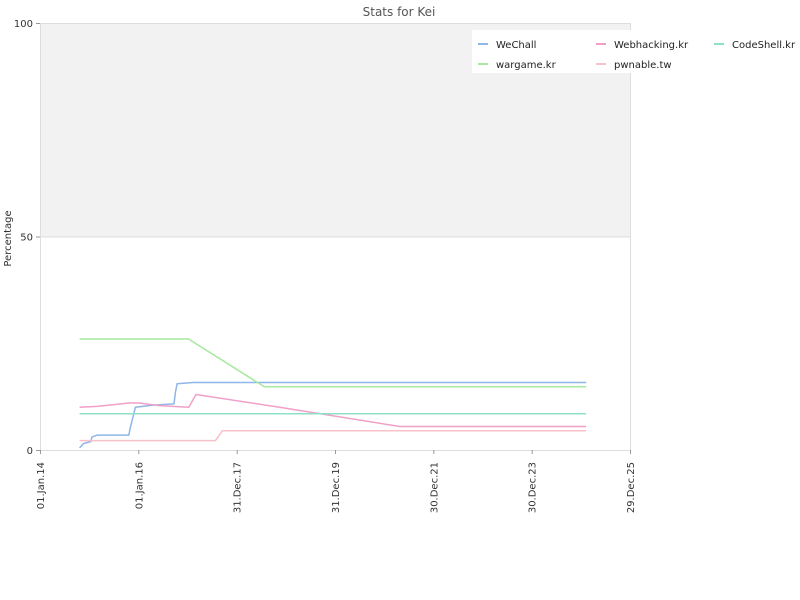 This screenshot has height=600, width=800. I want to click on x-tick-label: 01.Jan.16, so click(139, 485).